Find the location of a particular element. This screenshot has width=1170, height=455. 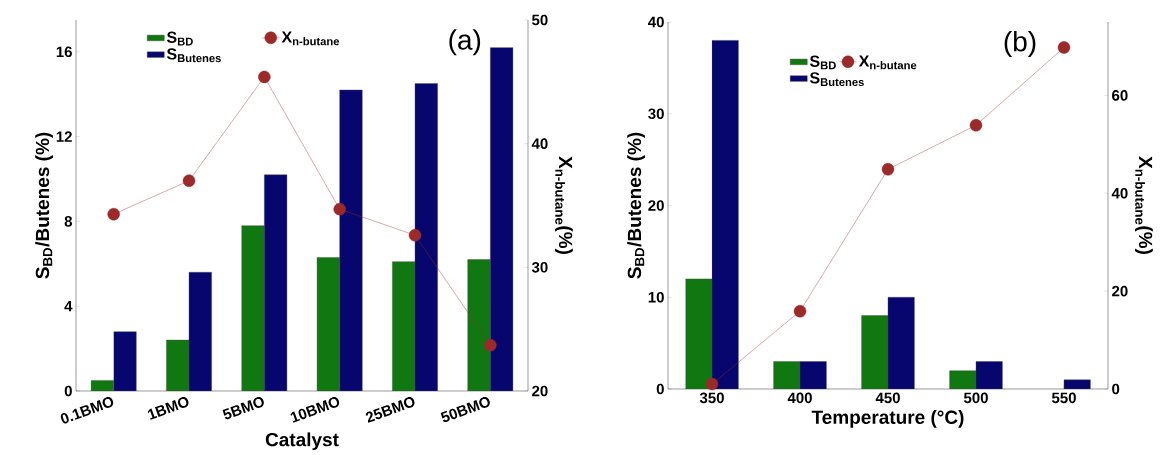

x-tick-label: 5BMO is located at coordinates (243, 408).